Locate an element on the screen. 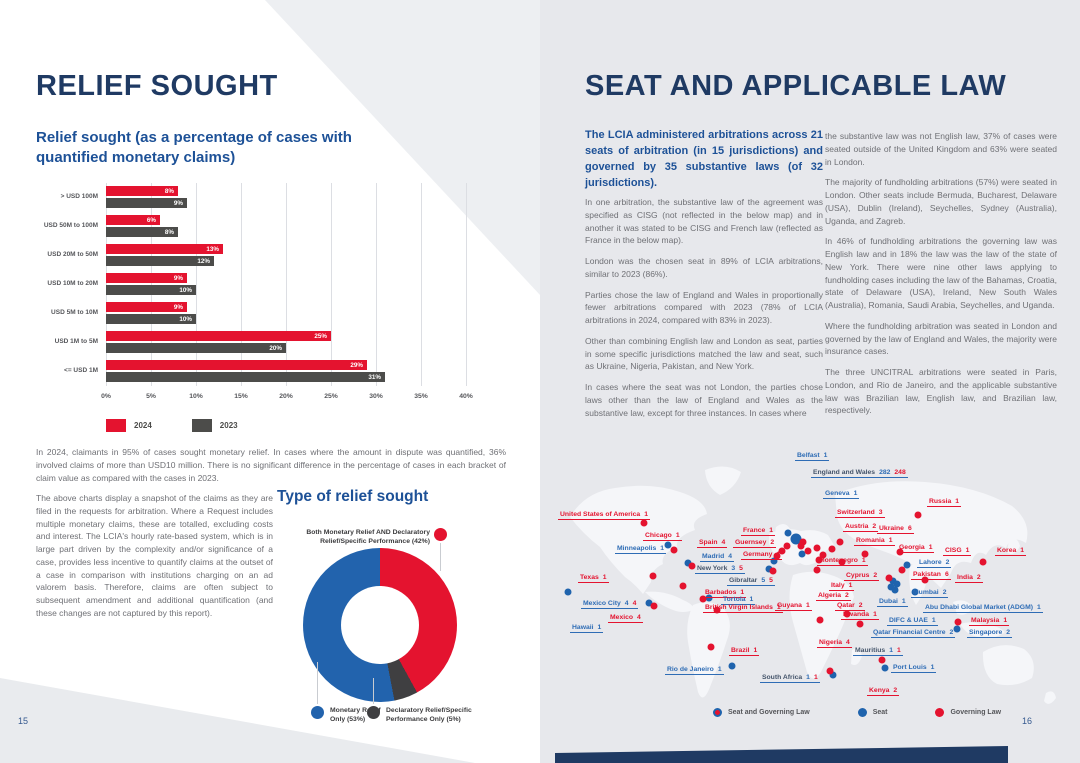  map-label-text: Texas is located at coordinates (589, 577).